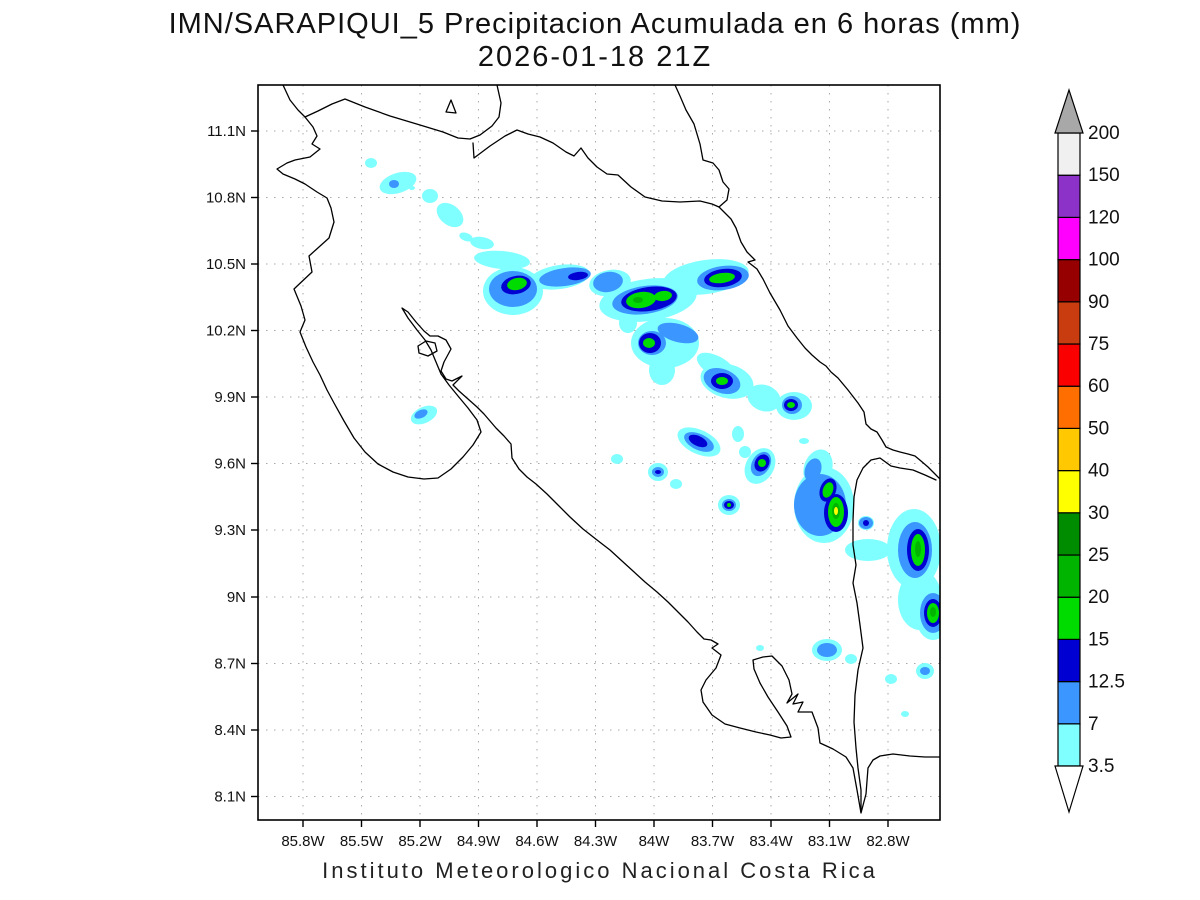 The height and width of the screenshot is (900, 1200). Describe the element at coordinates (830, 841) in the screenshot. I see `lon-tick-label: 83.1W` at that location.